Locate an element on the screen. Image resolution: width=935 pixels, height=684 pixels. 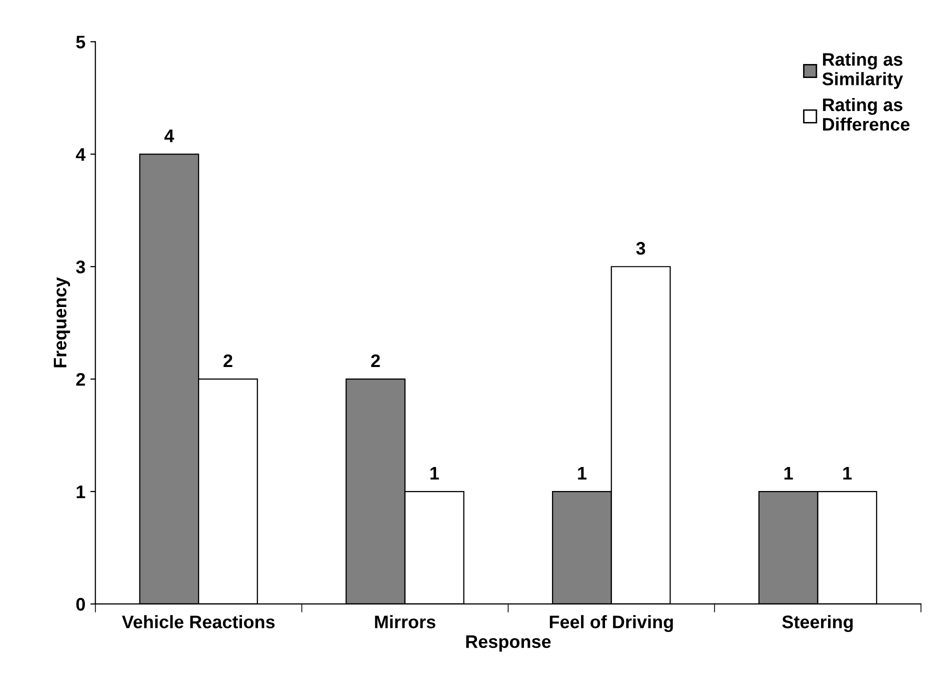
data-label: 3 is located at coordinates (641, 248).